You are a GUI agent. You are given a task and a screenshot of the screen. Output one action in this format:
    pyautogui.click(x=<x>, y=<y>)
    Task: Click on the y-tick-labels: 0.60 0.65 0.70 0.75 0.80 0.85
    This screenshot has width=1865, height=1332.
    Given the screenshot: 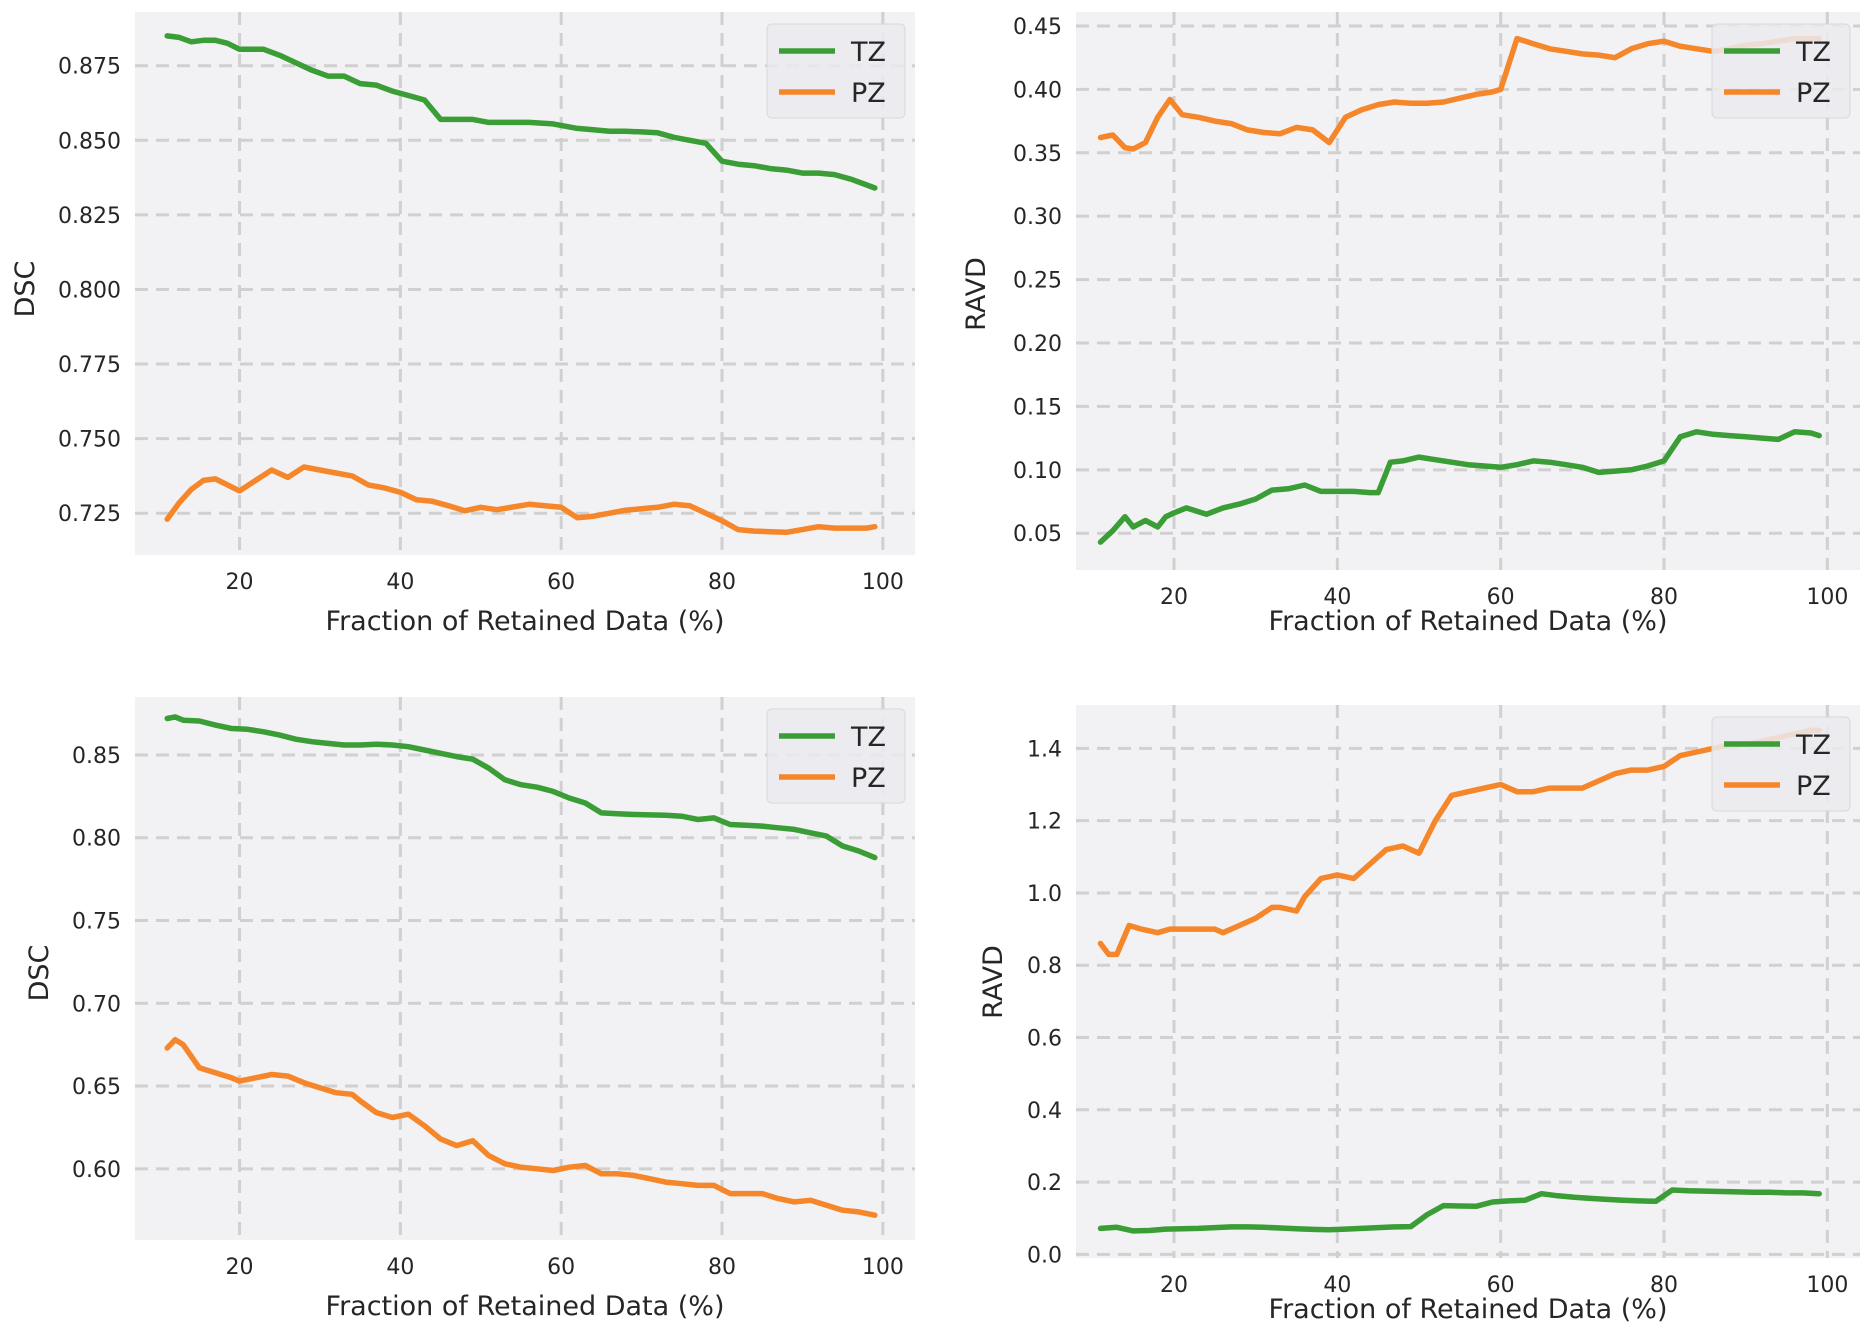 What is the action you would take?
    pyautogui.click(x=96, y=963)
    